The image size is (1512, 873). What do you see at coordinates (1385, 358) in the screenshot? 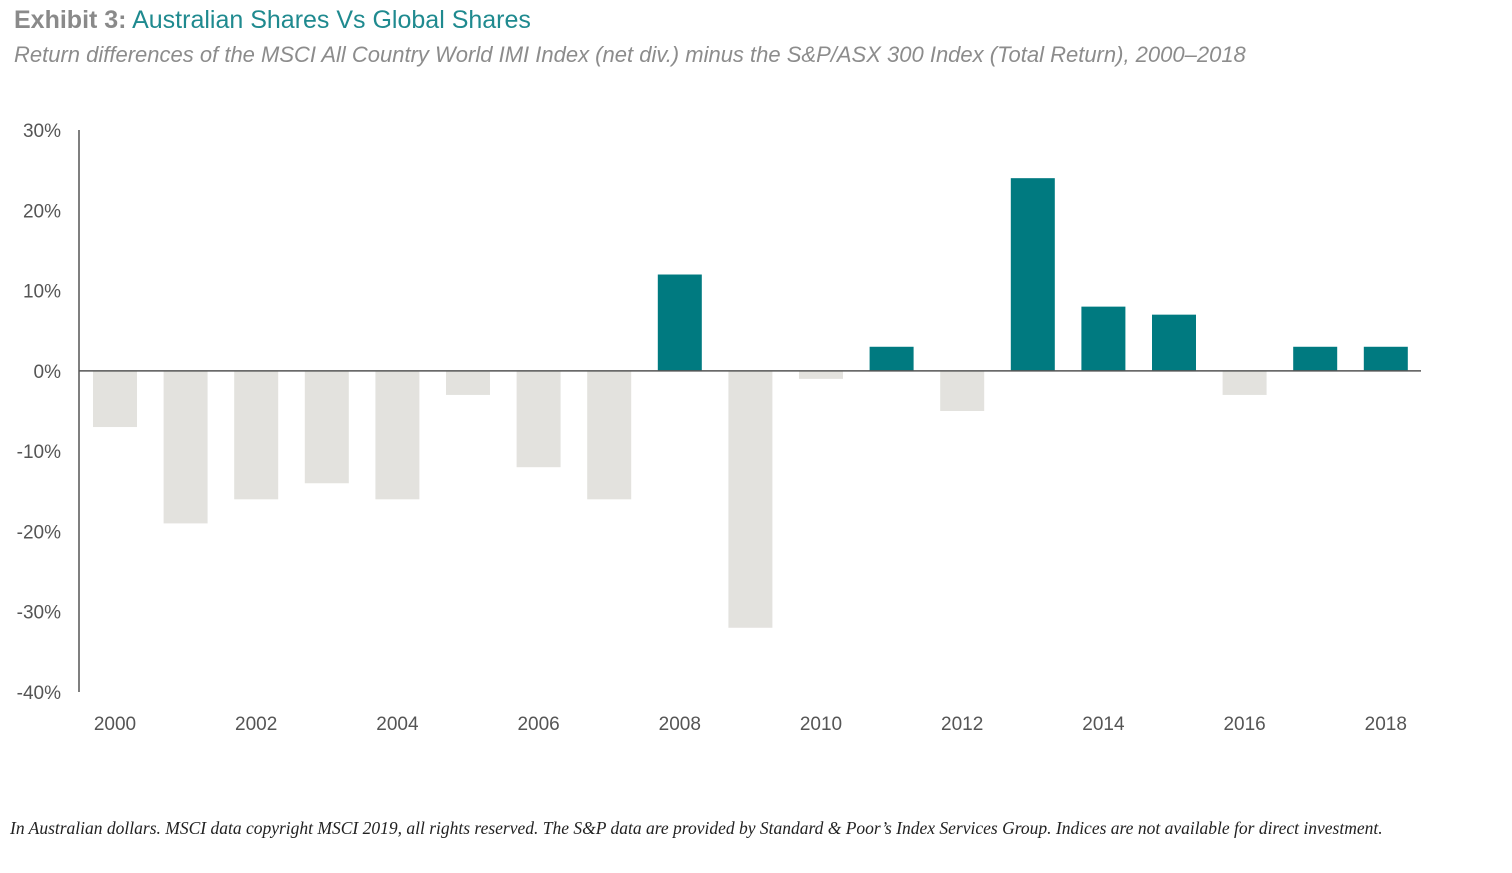
I see `bar-2018` at bounding box center [1385, 358].